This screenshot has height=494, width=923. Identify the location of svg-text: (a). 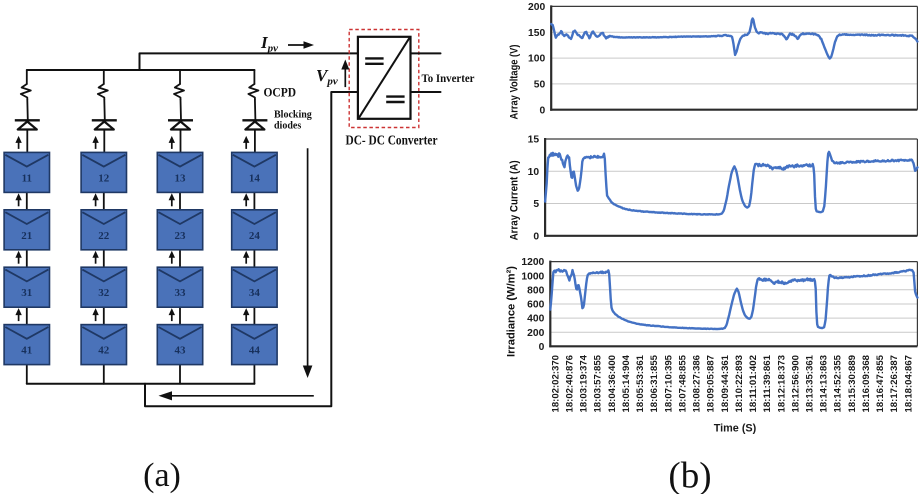
(162, 475).